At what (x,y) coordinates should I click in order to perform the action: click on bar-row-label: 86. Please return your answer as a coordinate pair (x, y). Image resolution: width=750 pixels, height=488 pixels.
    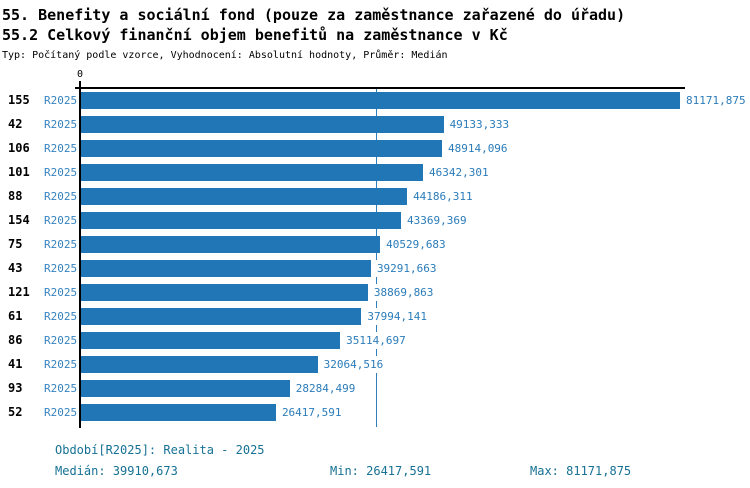
    Looking at the image, I should click on (15, 339).